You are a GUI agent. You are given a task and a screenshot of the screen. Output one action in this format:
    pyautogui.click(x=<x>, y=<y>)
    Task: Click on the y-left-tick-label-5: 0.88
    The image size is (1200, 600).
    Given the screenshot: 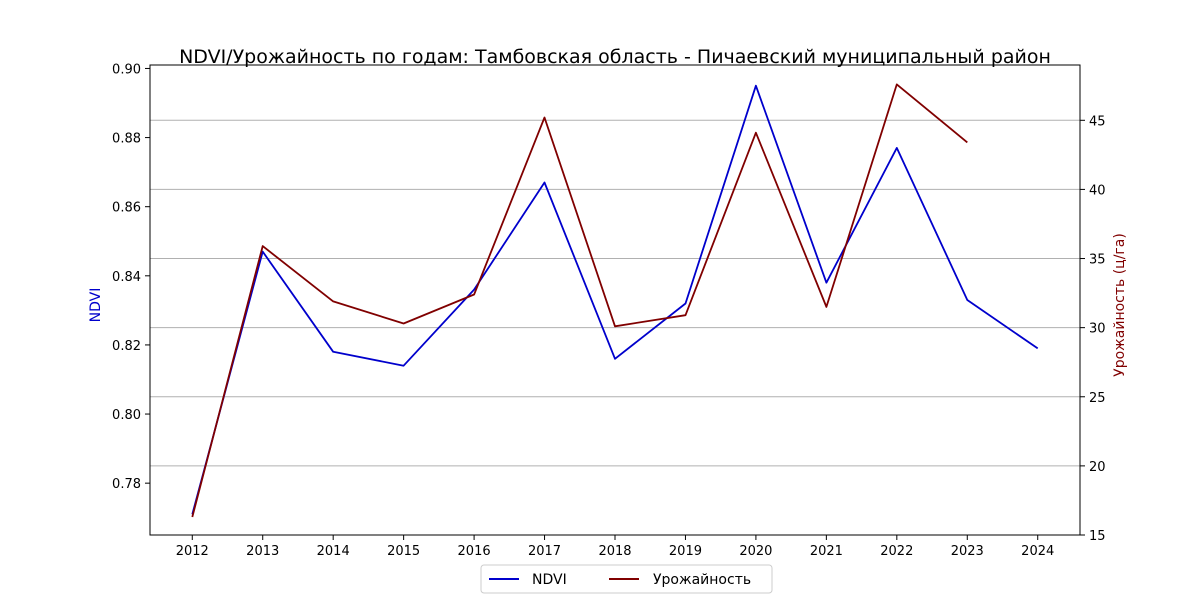 What is the action you would take?
    pyautogui.click(x=126, y=139)
    